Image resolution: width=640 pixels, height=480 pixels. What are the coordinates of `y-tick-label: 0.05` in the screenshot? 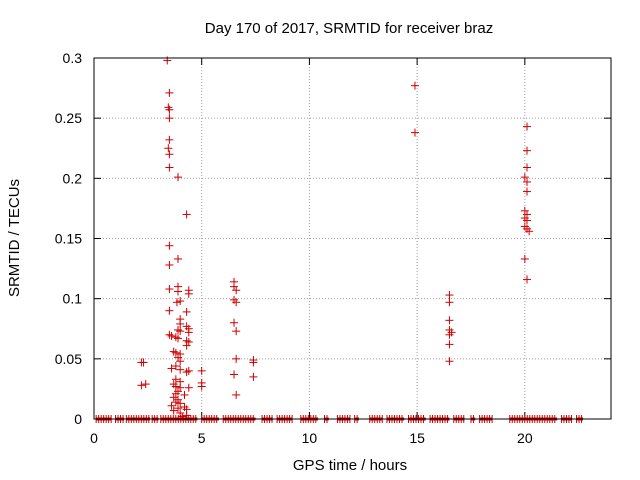 It's located at (68, 359).